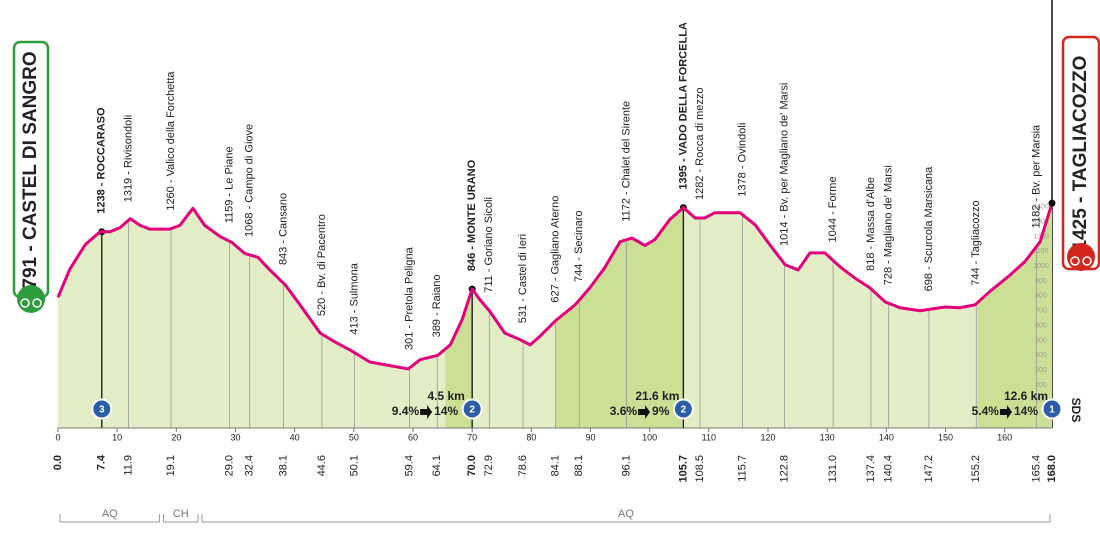 The image size is (1100, 550). What do you see at coordinates (555, 465) in the screenshot?
I see `km-label: 84.1` at bounding box center [555, 465].